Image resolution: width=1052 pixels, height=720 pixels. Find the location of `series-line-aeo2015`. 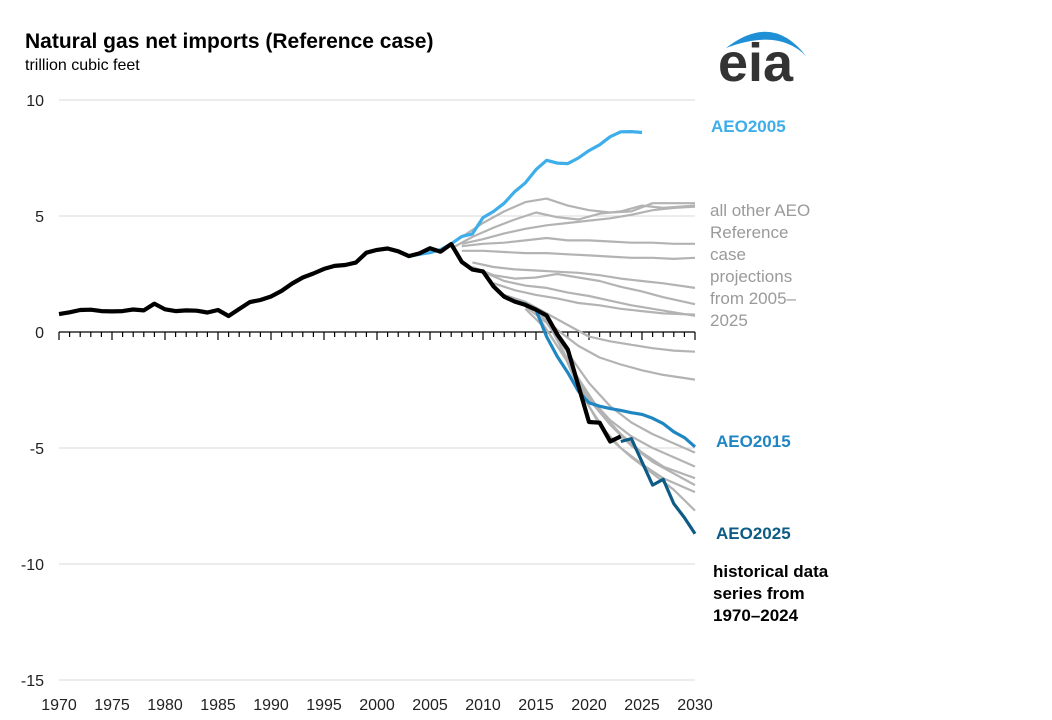

series-line-aeo2015 is located at coordinates (605, 374).